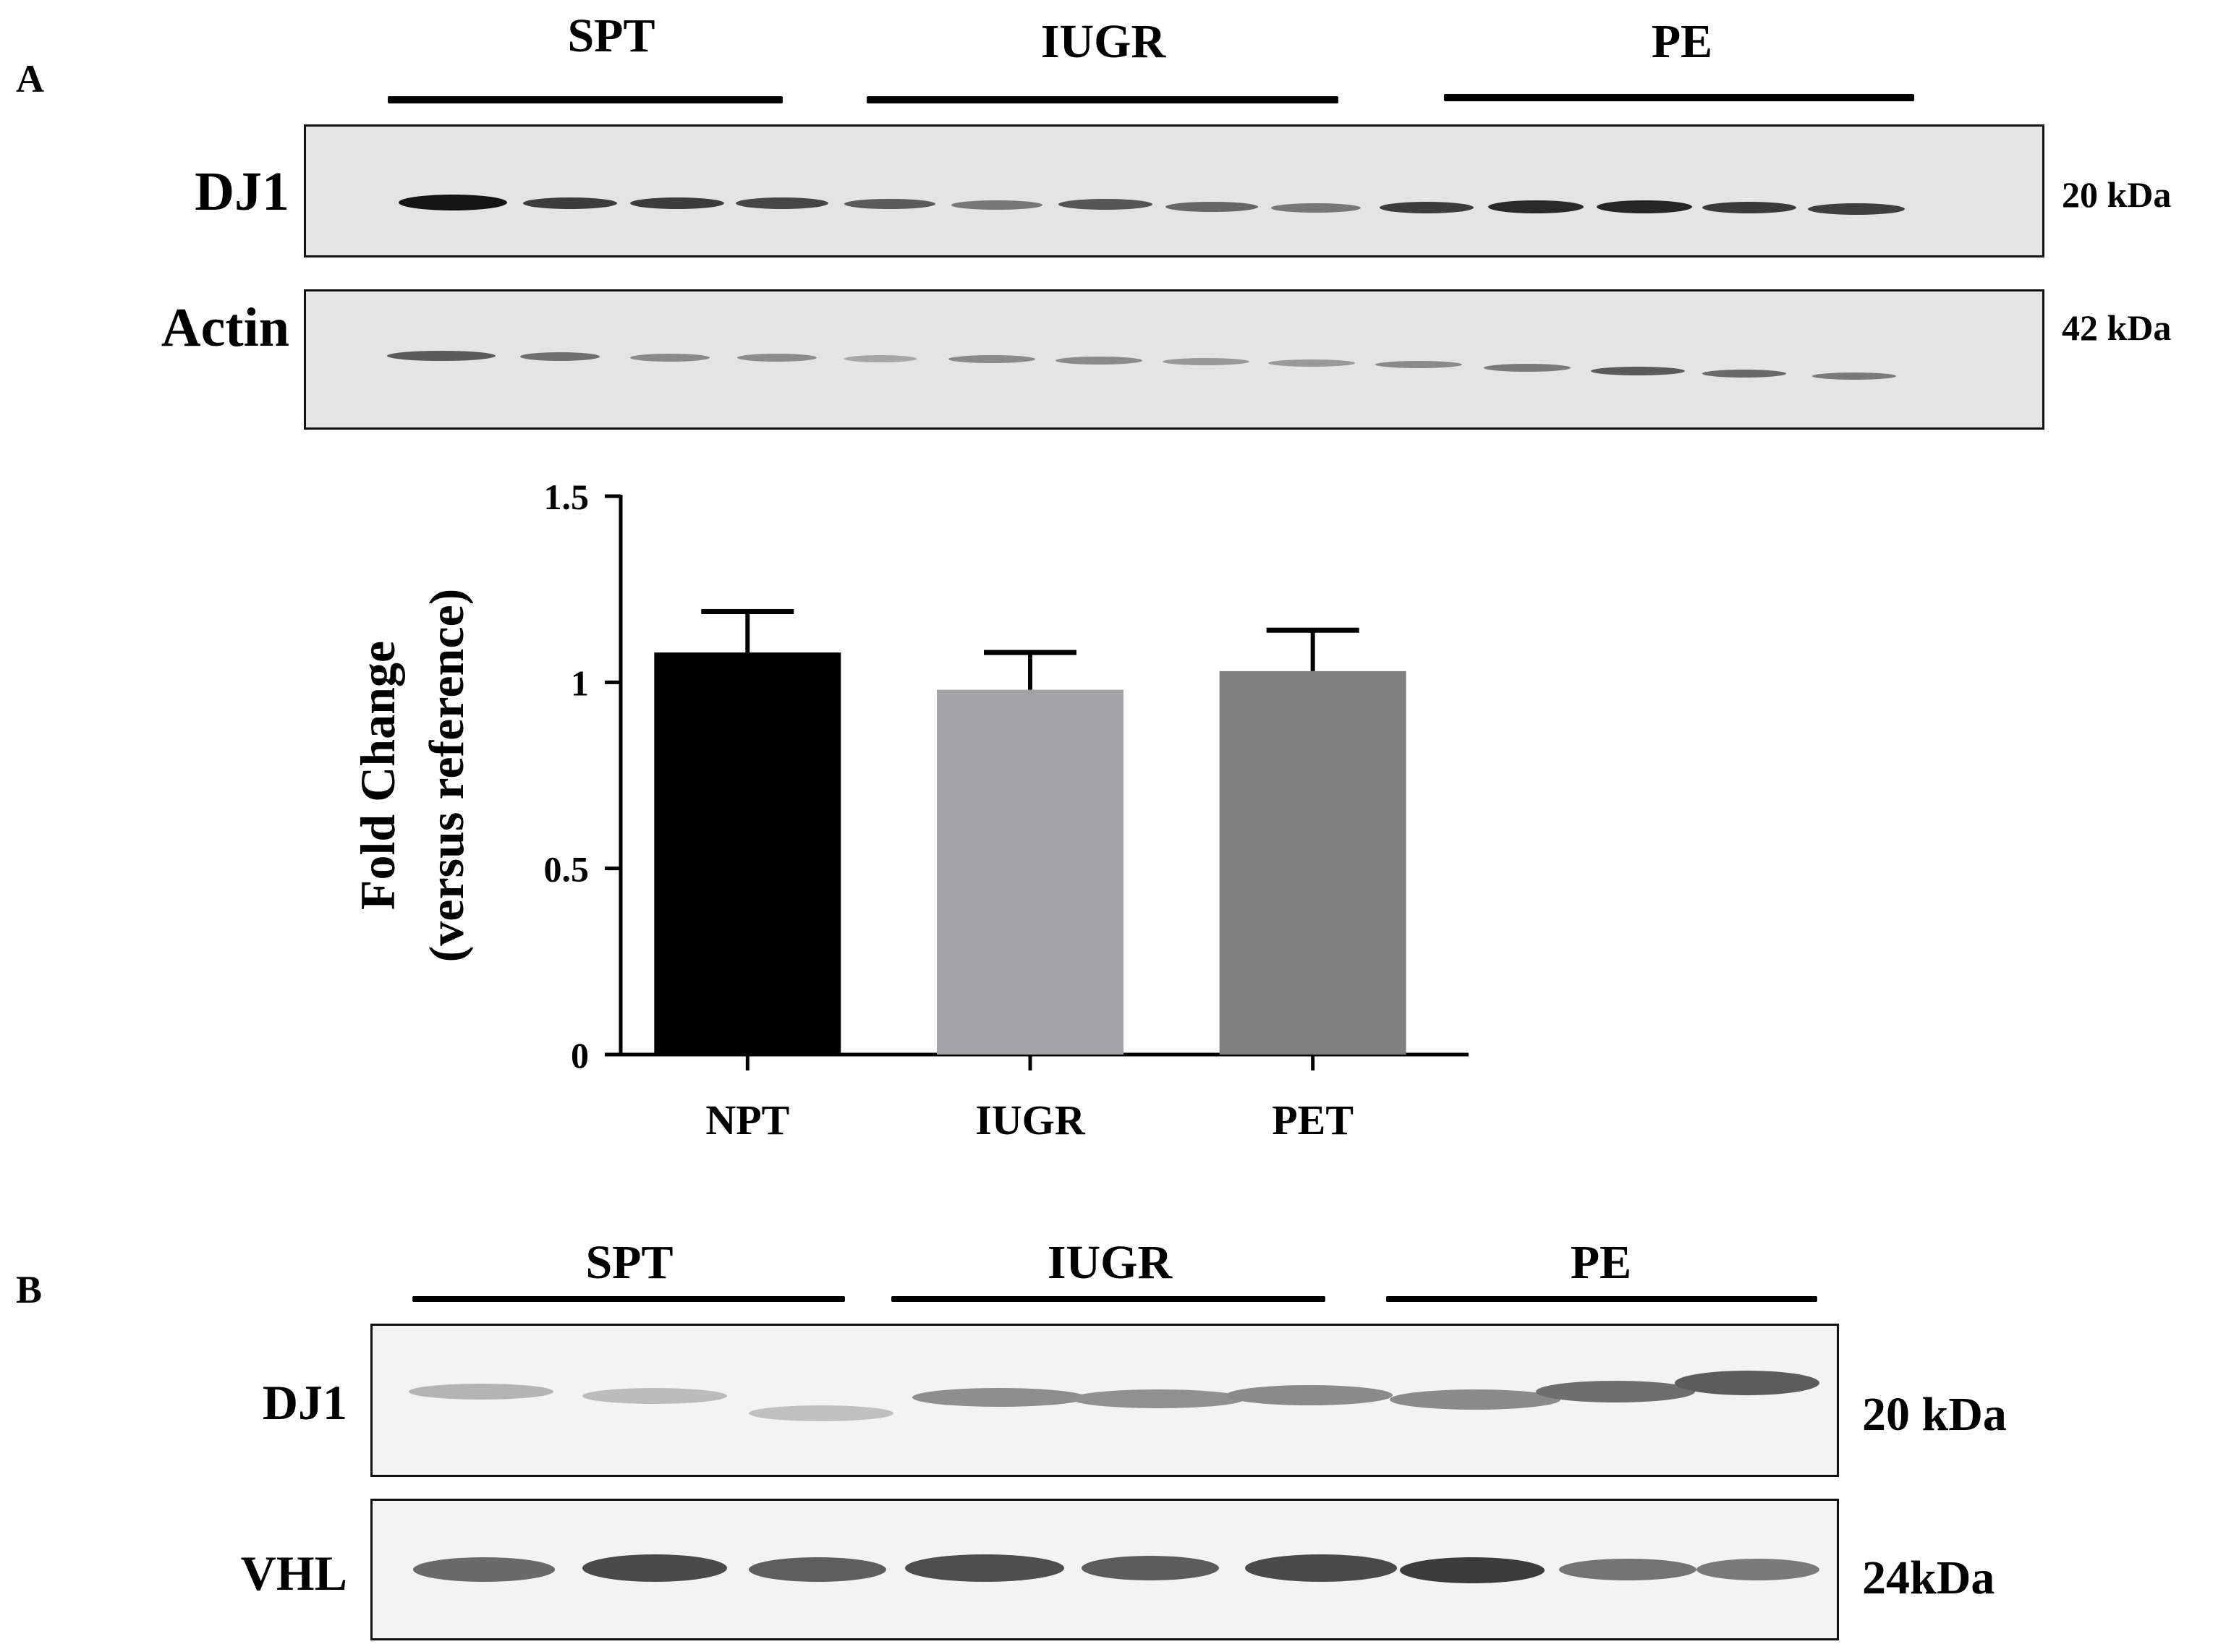 The image size is (2226, 1652). Describe the element at coordinates (1030, 872) in the screenshot. I see `bar-iugr` at that location.